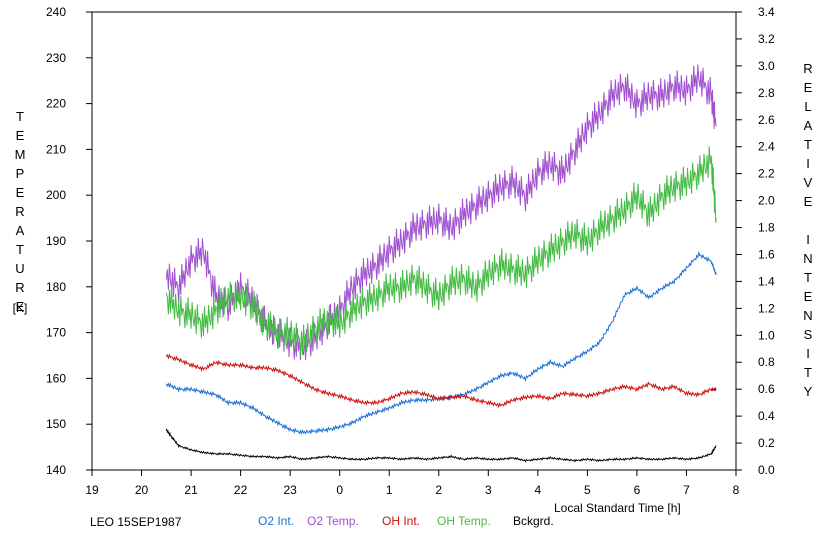  Describe the element at coordinates (20, 308) in the screenshot. I see `y-axis-left-unit: [K]` at that location.